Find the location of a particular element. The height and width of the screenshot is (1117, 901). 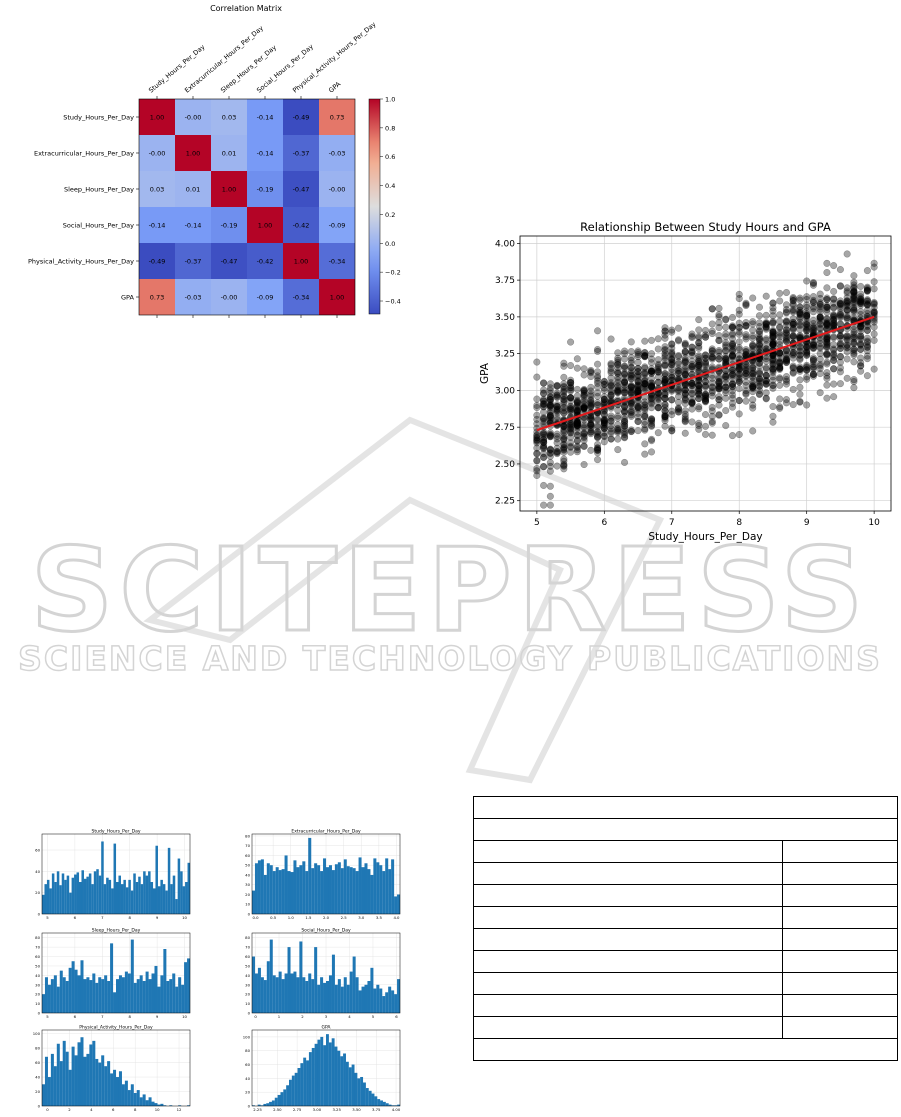

histogram-title: Sleep_Hours_Per_Day is located at coordinates (116, 931).